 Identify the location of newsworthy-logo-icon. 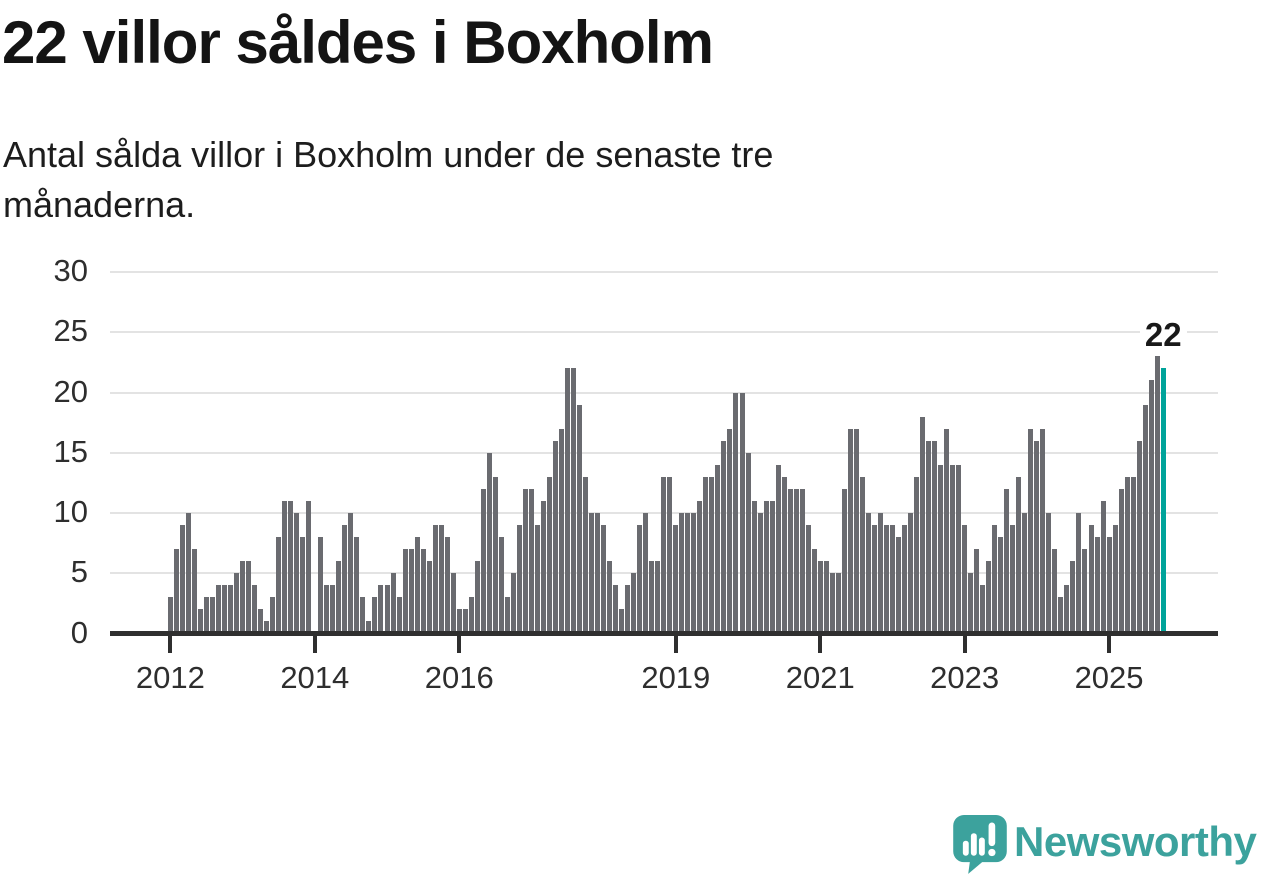
(980, 844).